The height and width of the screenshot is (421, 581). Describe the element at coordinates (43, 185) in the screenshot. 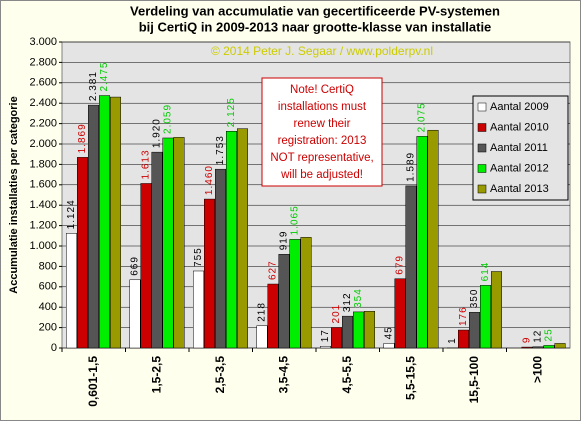

I see `y-tick-label: 1.600` at that location.